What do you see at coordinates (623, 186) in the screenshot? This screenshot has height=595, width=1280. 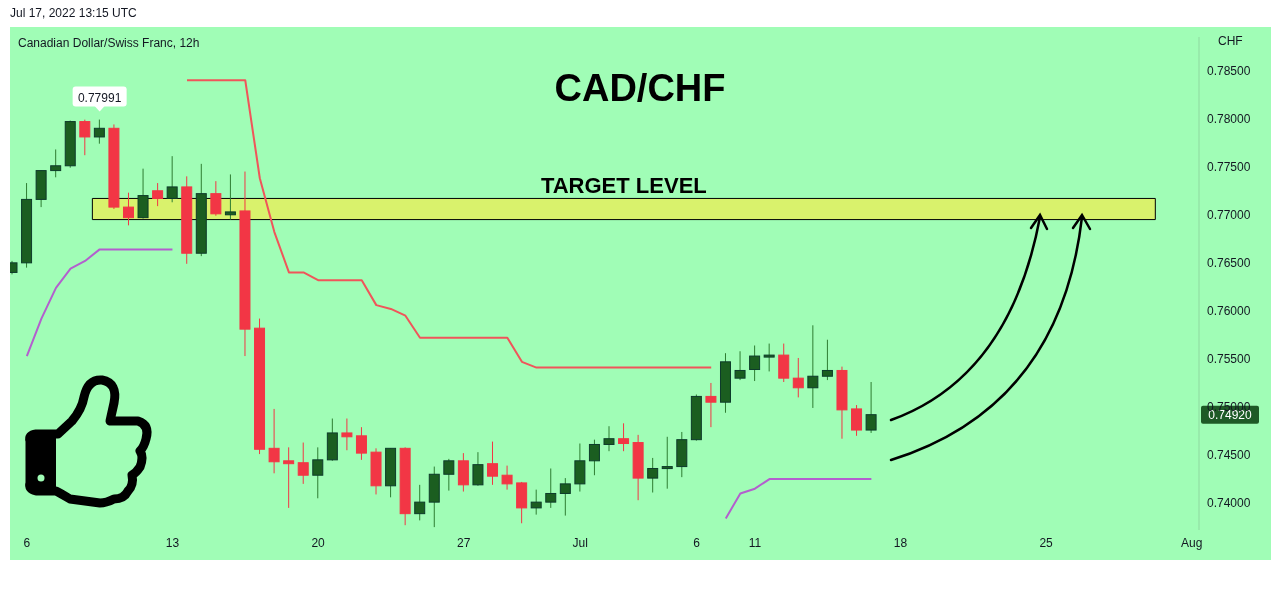 I see `band-label: TARGET LEVEL` at bounding box center [623, 186].